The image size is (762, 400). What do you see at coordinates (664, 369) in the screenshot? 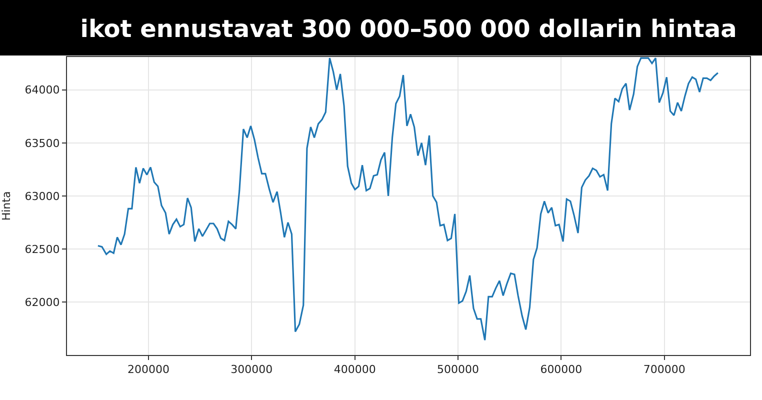
I see `x-tick-label: 700000` at bounding box center [664, 369].